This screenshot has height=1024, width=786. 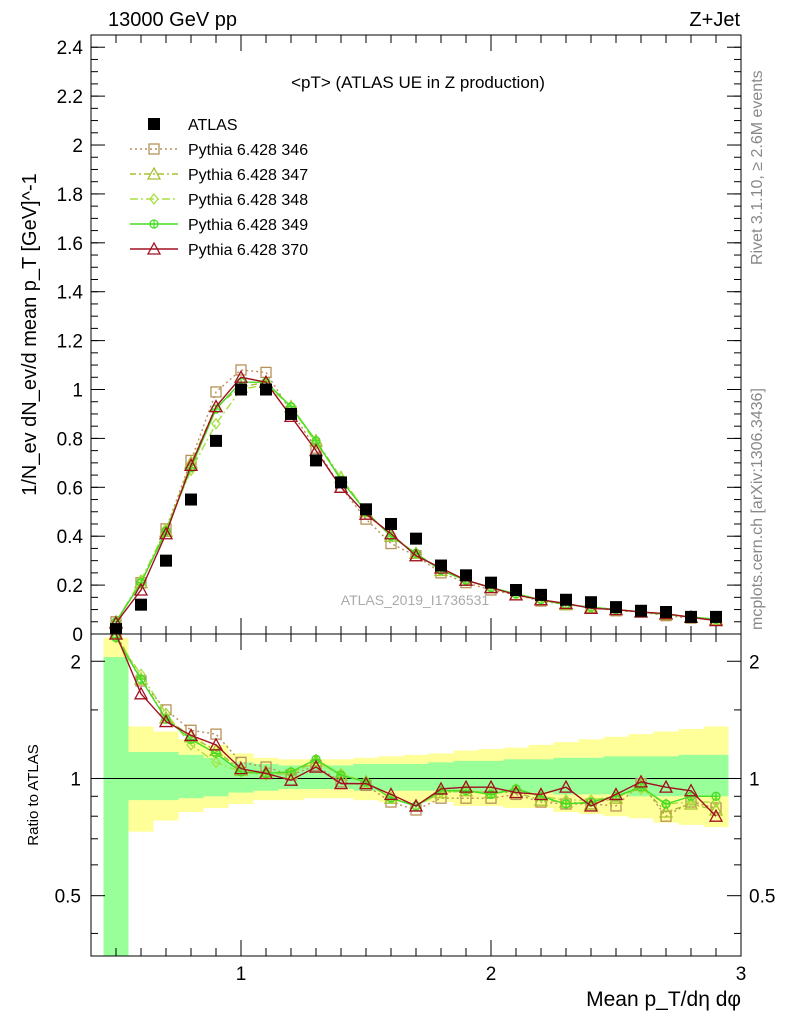 I want to click on y-tick-label: 1.2, so click(x=70, y=342).